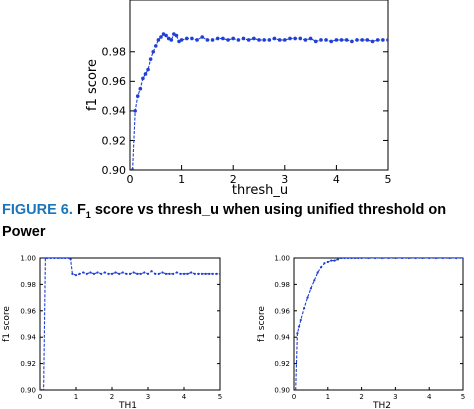 This screenshot has height=409, width=474. What do you see at coordinates (88, 214) in the screenshot?
I see `caption-subscript: 1` at bounding box center [88, 214].